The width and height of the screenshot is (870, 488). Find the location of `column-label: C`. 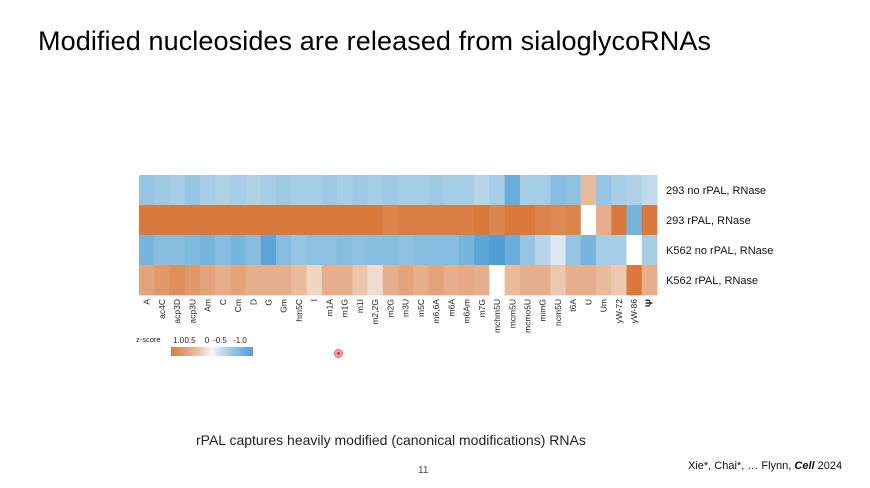

column-label: C is located at coordinates (223, 302).